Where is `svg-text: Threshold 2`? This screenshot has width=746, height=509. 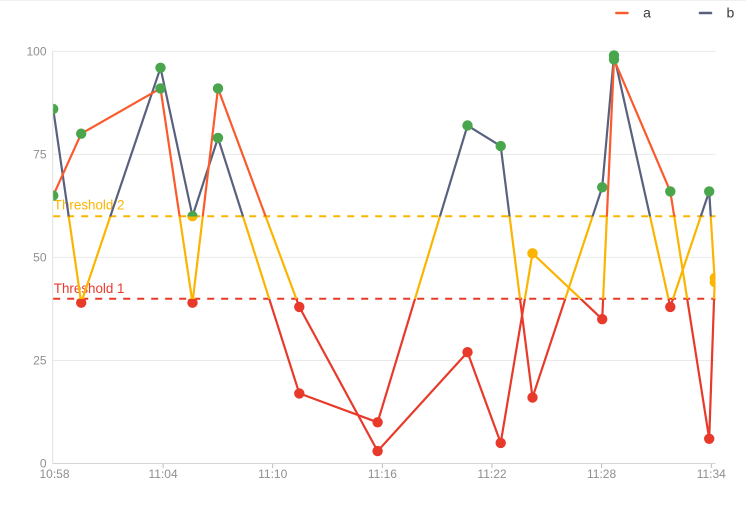
svg-text: Threshold 2 is located at coordinates (89, 205).